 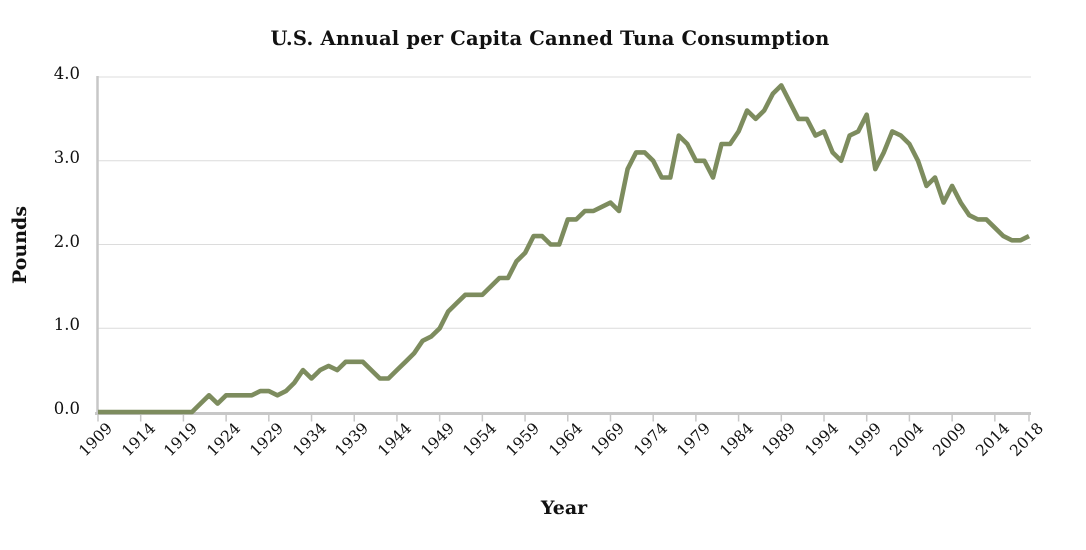 What do you see at coordinates (564, 508) in the screenshot?
I see `x-axis-title: Year` at bounding box center [564, 508].